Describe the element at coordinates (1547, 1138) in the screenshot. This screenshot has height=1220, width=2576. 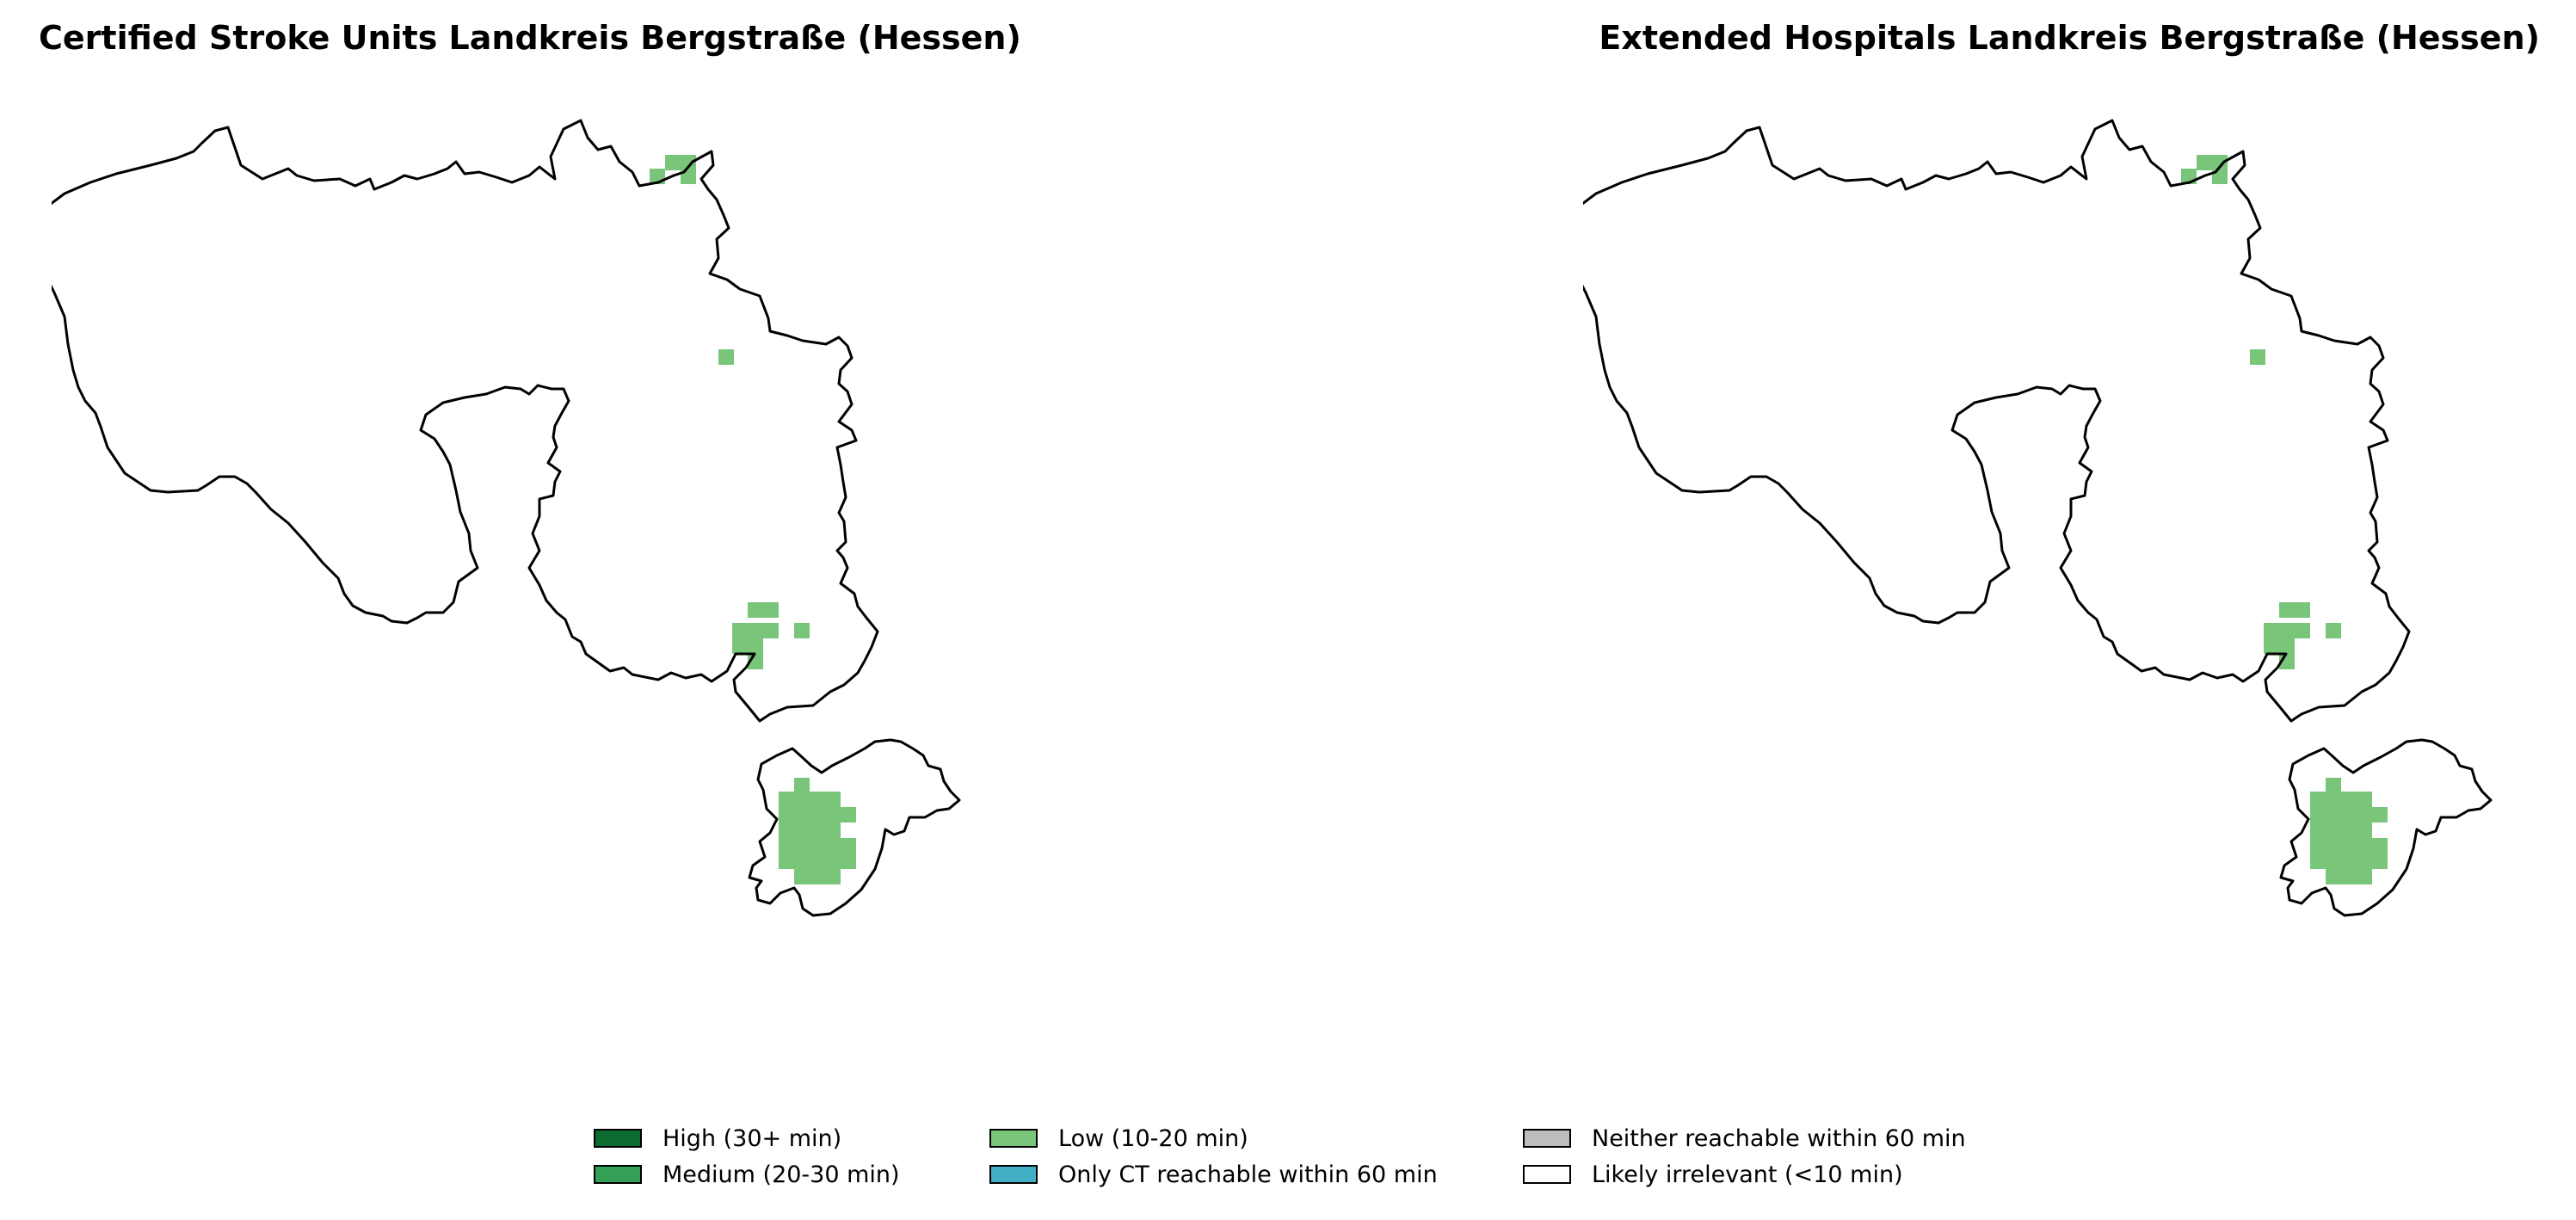
I see `legend-swatch-neither` at that location.